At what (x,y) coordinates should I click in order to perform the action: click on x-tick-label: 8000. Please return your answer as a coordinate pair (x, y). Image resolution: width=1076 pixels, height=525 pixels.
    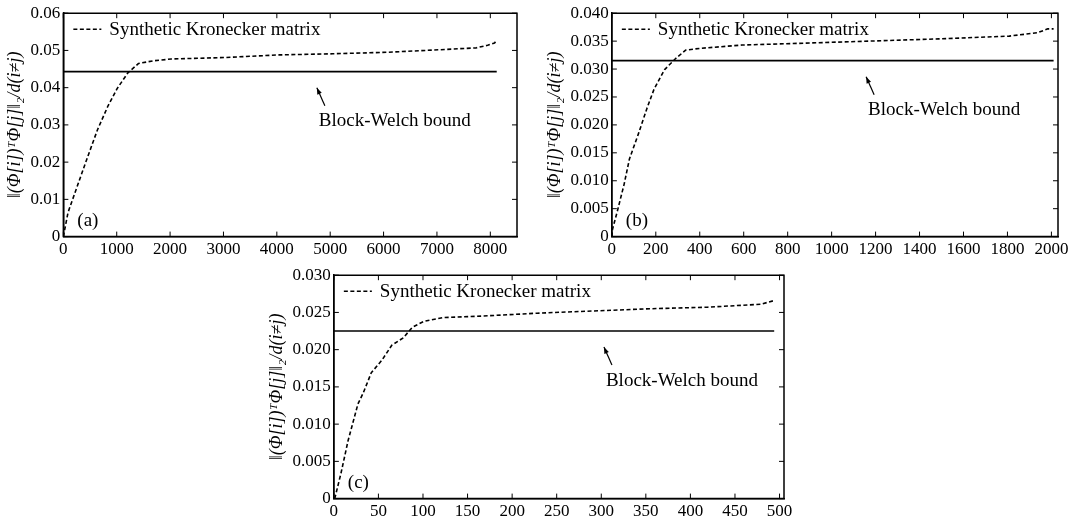
    Looking at the image, I should click on (490, 249).